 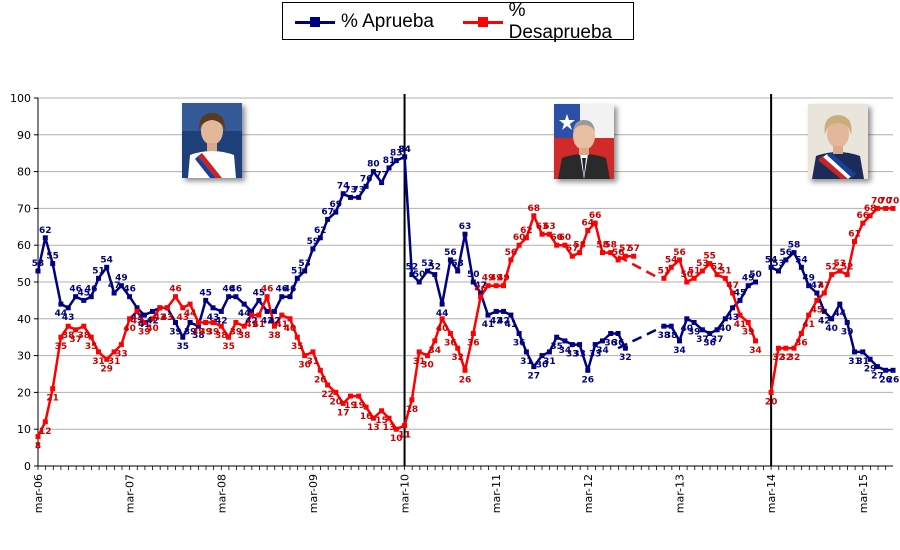 I want to click on label-aprueba-3-3: 58, so click(x=794, y=246).